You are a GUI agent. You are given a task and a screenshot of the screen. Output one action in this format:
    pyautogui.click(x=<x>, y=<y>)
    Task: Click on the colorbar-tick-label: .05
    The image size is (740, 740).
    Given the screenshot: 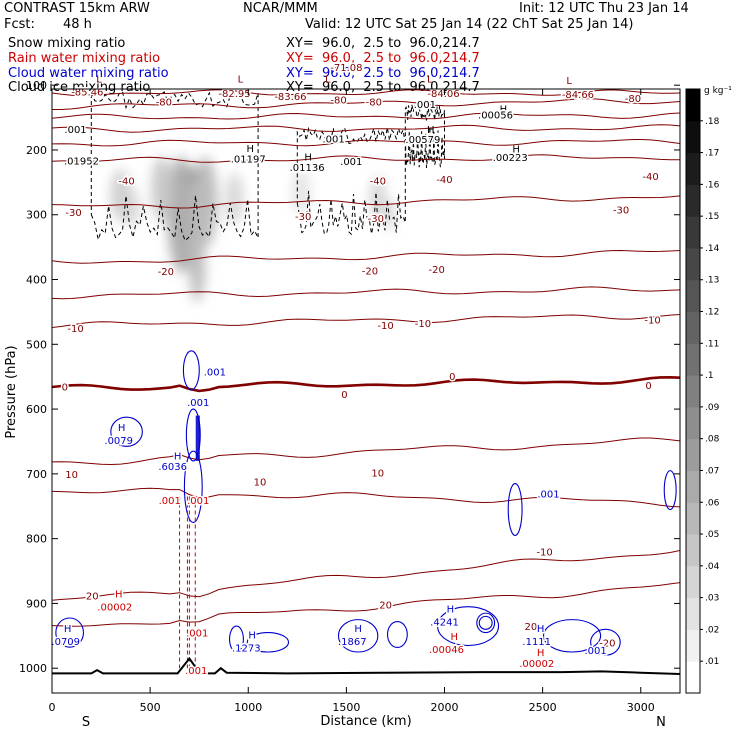 What is the action you would take?
    pyautogui.click(x=712, y=535)
    